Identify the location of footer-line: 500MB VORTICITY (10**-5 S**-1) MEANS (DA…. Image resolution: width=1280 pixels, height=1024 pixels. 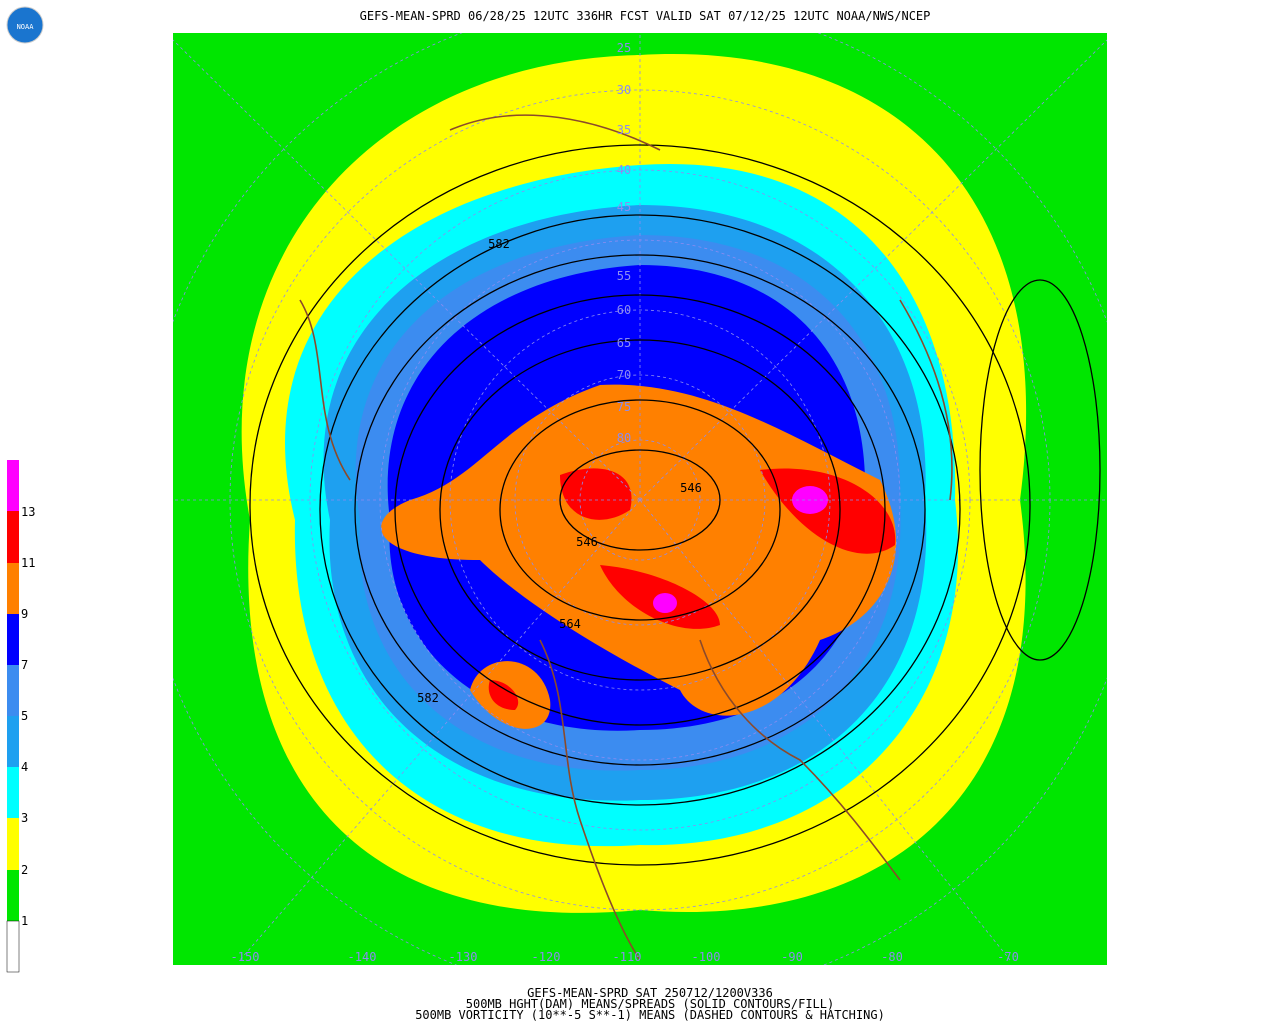
(650, 1015).